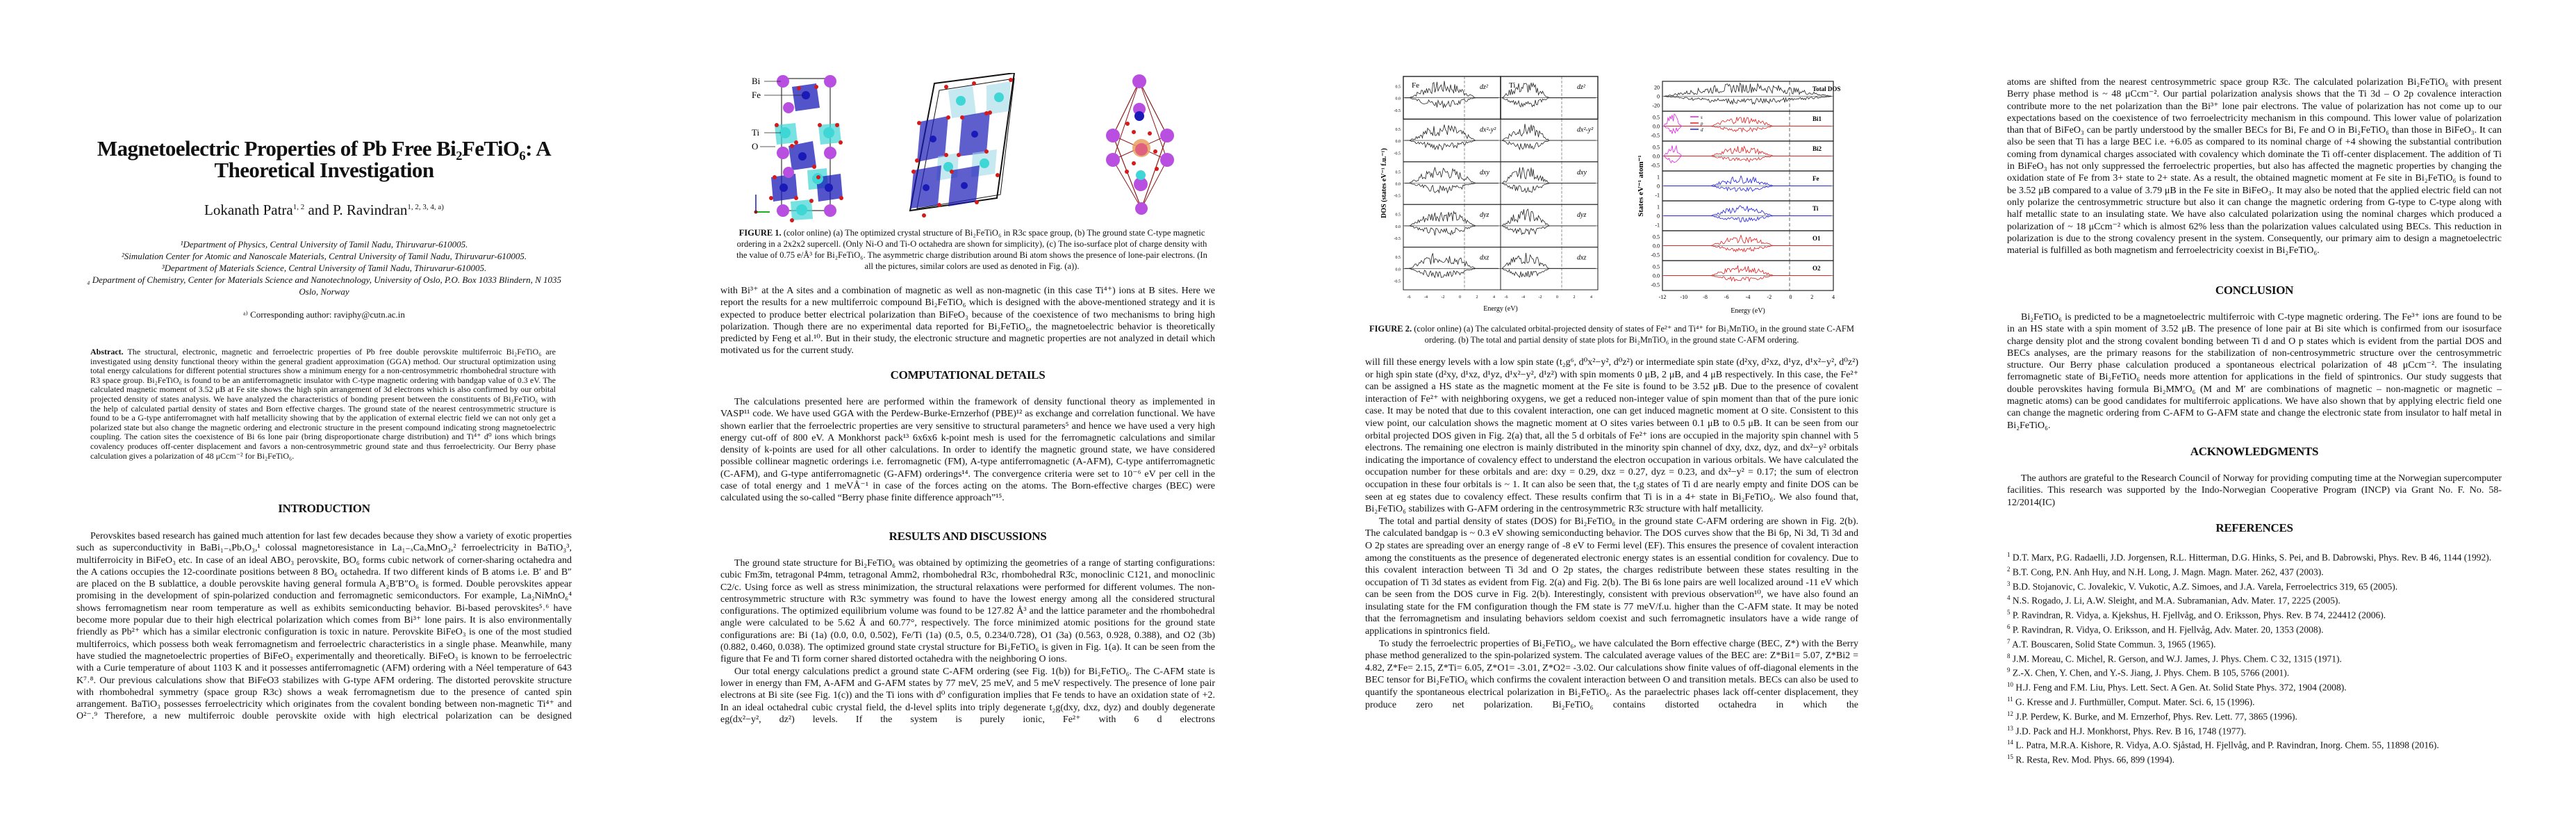 This screenshot has width=2576, height=834. Describe the element at coordinates (1817, 118) in the screenshot. I see `panel-label: Bi1` at that location.